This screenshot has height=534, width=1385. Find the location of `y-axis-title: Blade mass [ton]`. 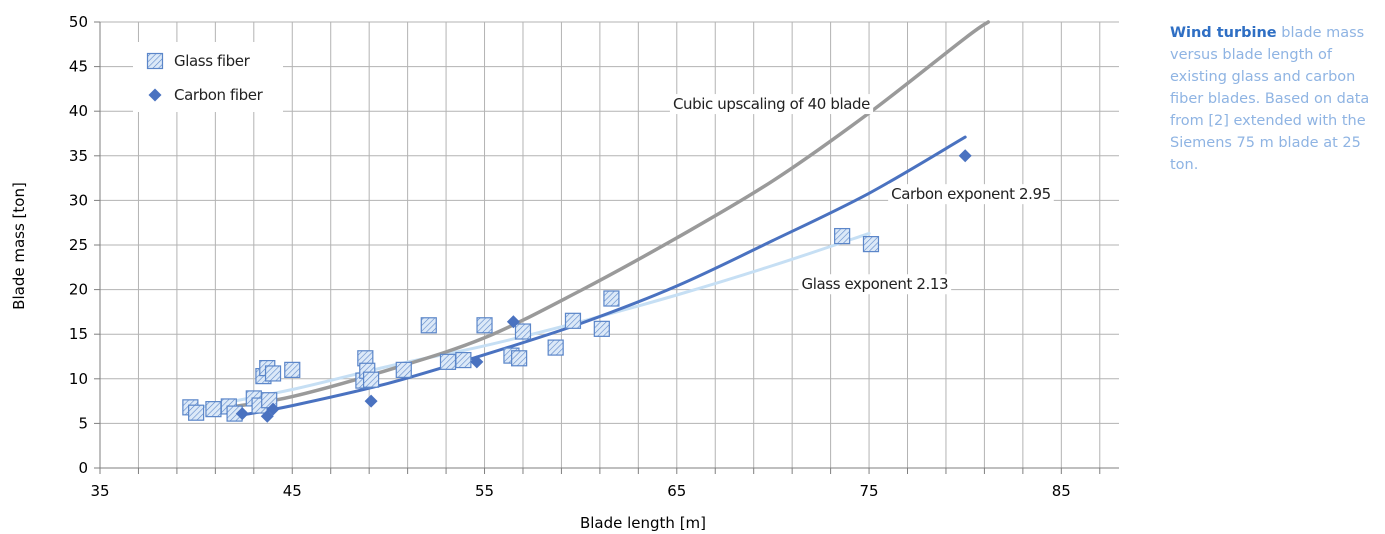

y-axis-title: Blade mass [ton] is located at coordinates (19, 246).